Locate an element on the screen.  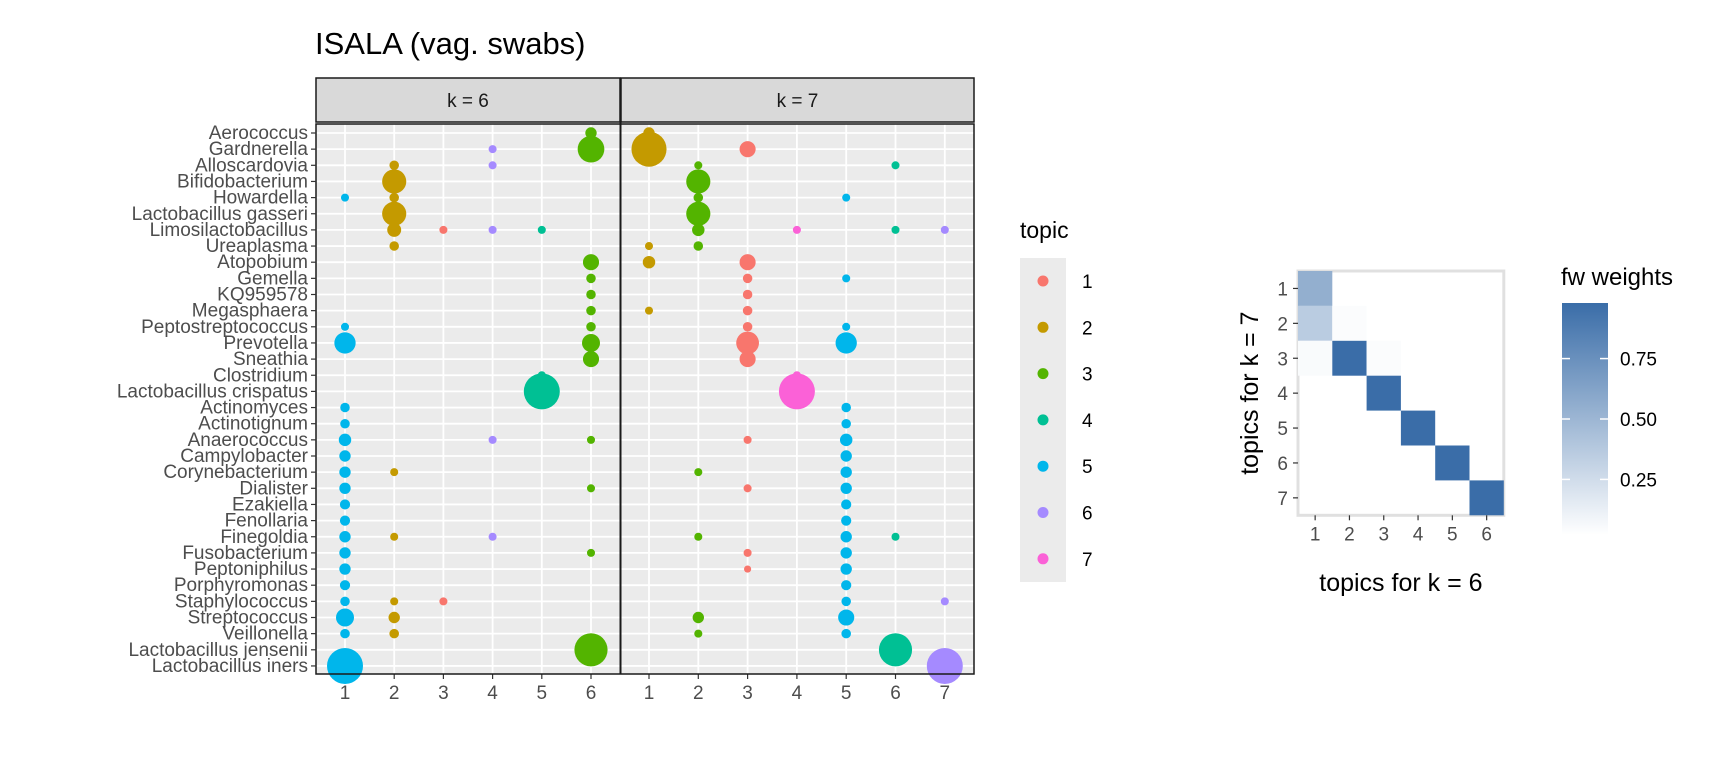
y-tick-label: 4 is located at coordinates (1282, 394).